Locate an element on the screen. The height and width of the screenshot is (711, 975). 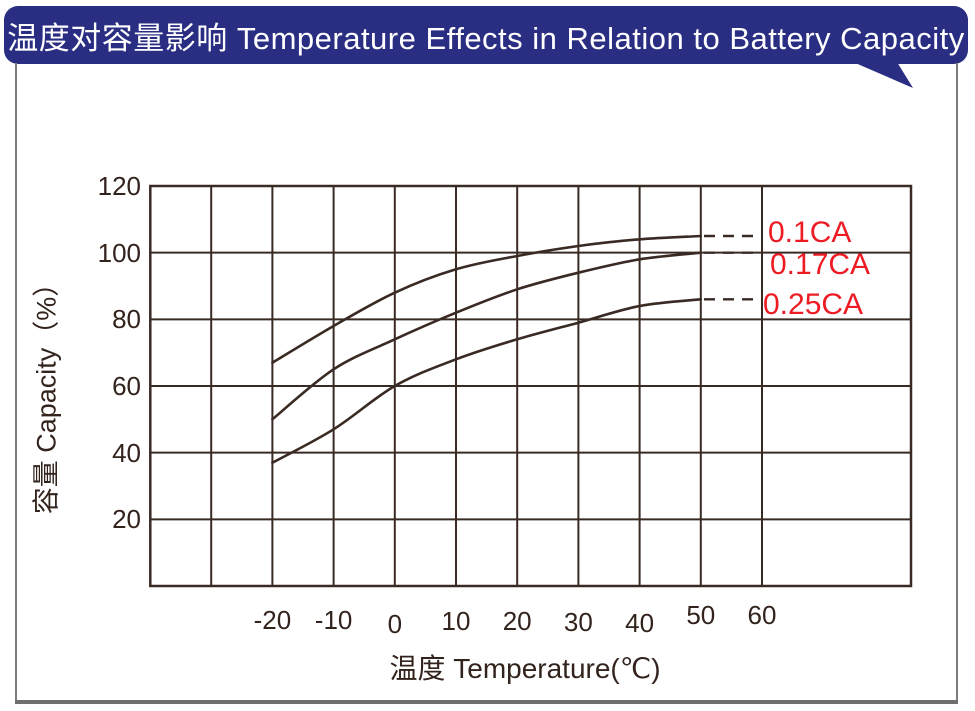
x-tick-label-40: 40 is located at coordinates (640, 623).